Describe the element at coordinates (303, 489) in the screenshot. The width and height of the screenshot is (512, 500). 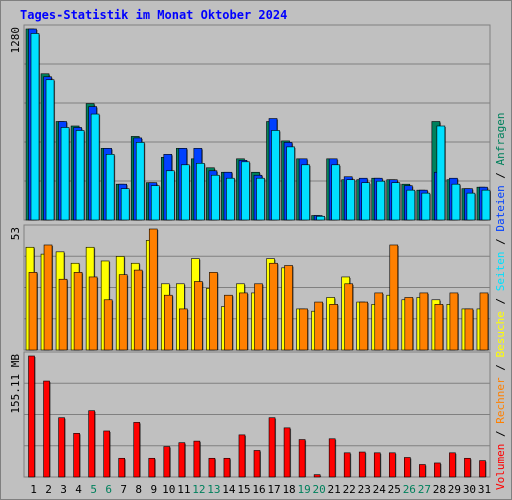
I see `x-label-day-19: 19` at that location.